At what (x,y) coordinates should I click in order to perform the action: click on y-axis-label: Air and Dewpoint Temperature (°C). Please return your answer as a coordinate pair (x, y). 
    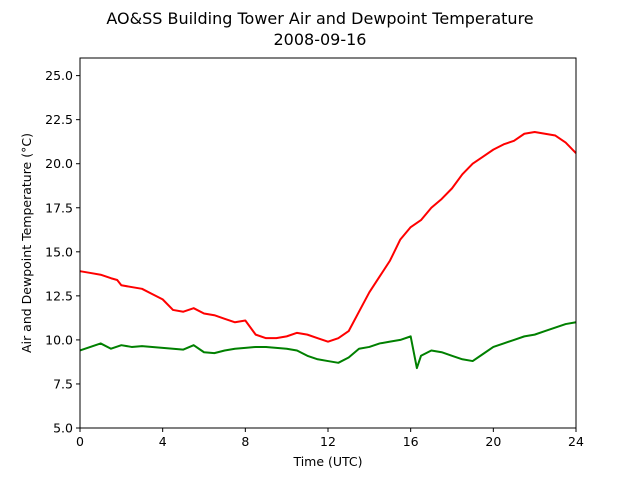
    Looking at the image, I should click on (26, 243).